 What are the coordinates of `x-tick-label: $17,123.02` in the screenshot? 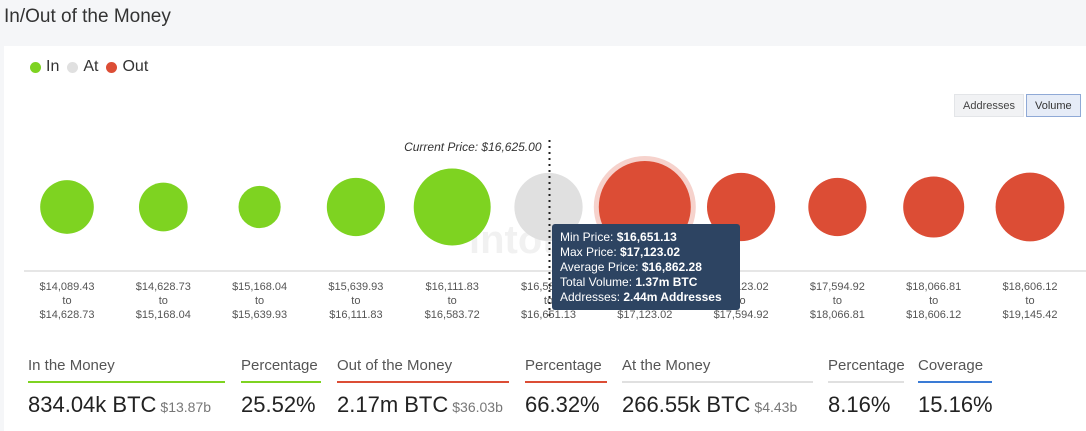 It's located at (644, 315).